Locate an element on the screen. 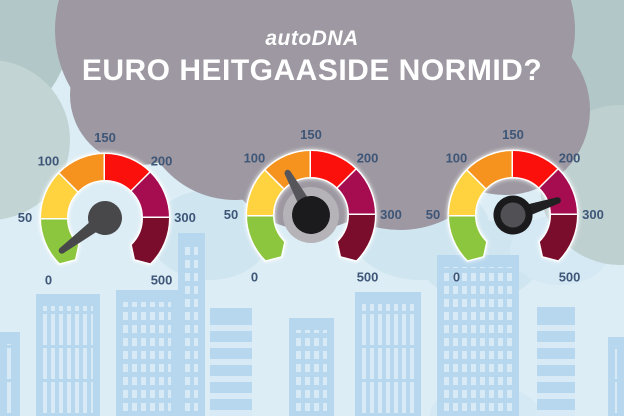 The width and height of the screenshot is (624, 416). gauge-middle: 0 50 100 150 200 300 500 is located at coordinates (311, 204).